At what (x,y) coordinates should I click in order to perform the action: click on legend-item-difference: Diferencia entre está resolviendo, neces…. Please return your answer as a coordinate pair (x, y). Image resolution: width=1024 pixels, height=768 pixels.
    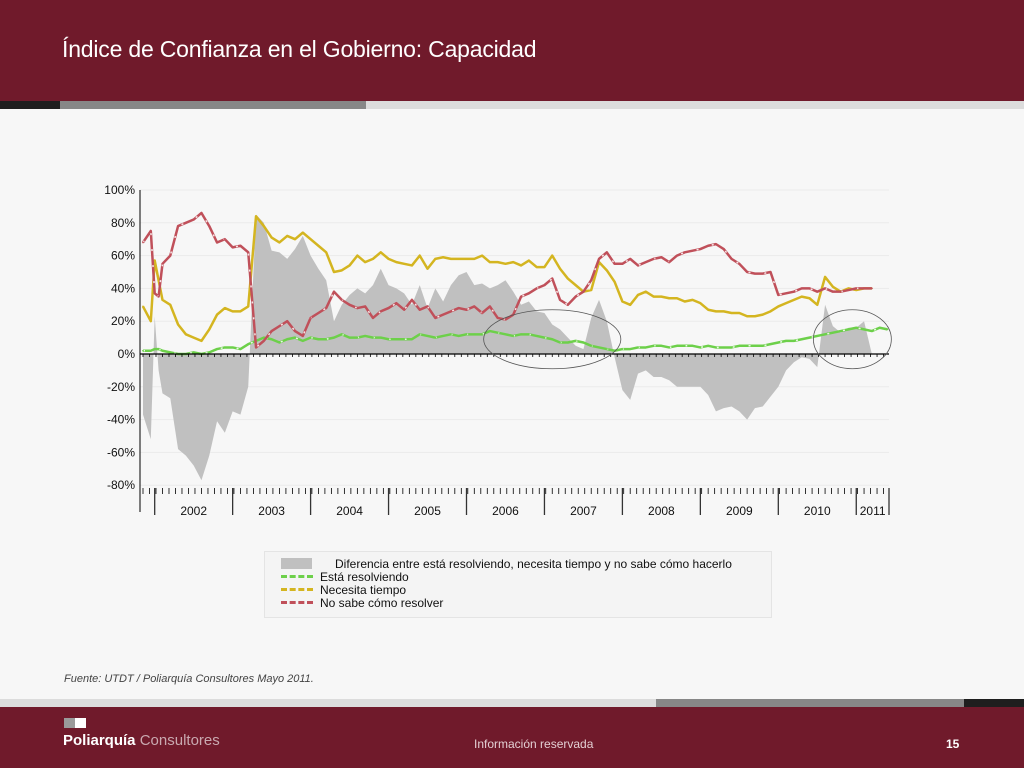
    Looking at the image, I should click on (506, 564).